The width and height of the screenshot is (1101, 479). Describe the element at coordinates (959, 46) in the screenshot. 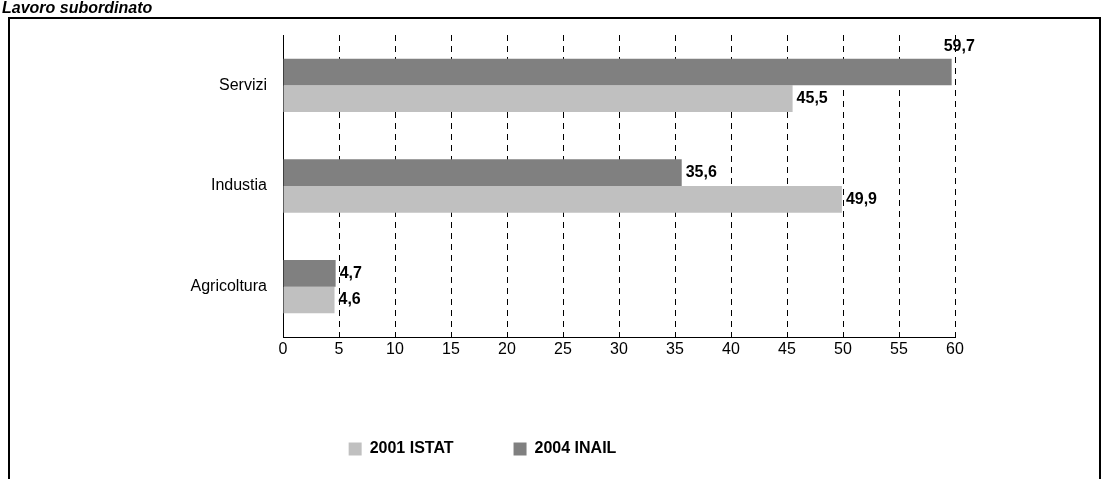

I see `data-label: 59,7` at that location.